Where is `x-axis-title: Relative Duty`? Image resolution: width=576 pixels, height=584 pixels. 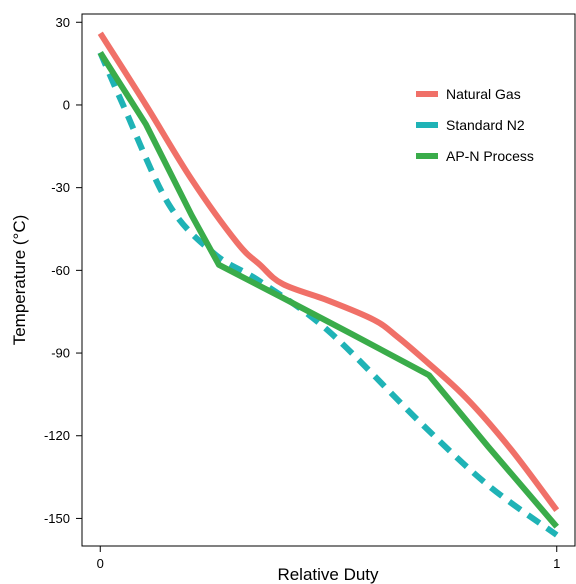 x-axis-title: Relative Duty is located at coordinates (328, 574).